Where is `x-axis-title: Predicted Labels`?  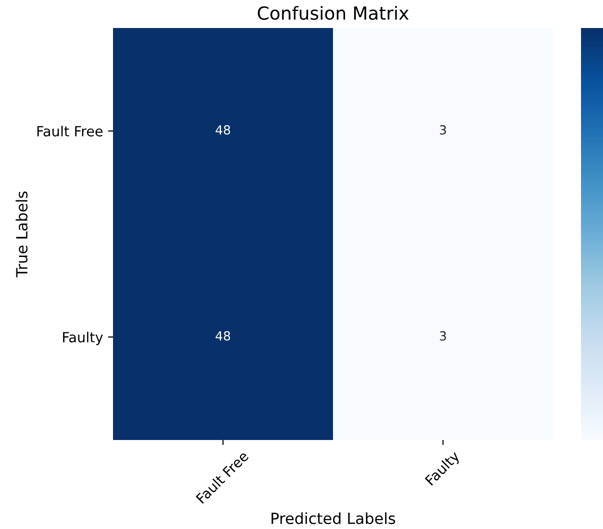 x-axis-title: Predicted Labels is located at coordinates (334, 518).